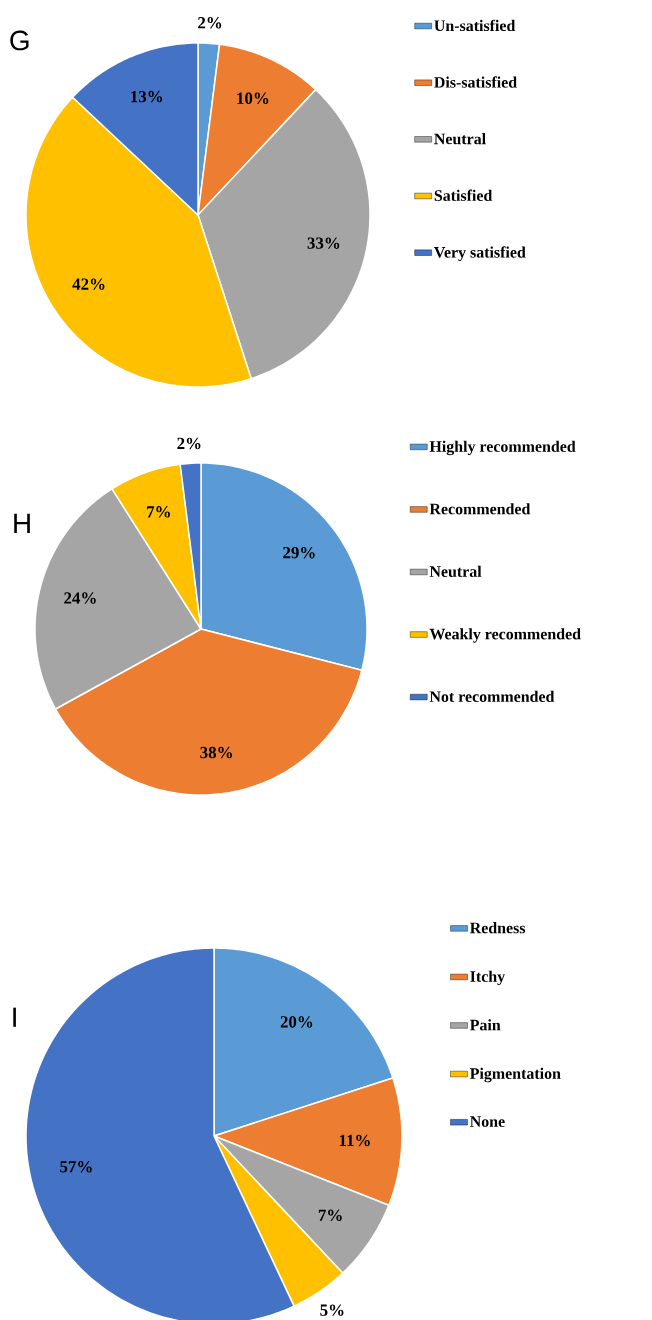 This screenshot has height=1320, width=652. Describe the element at coordinates (88, 284) in the screenshot. I see `data-label: 42%` at that location.